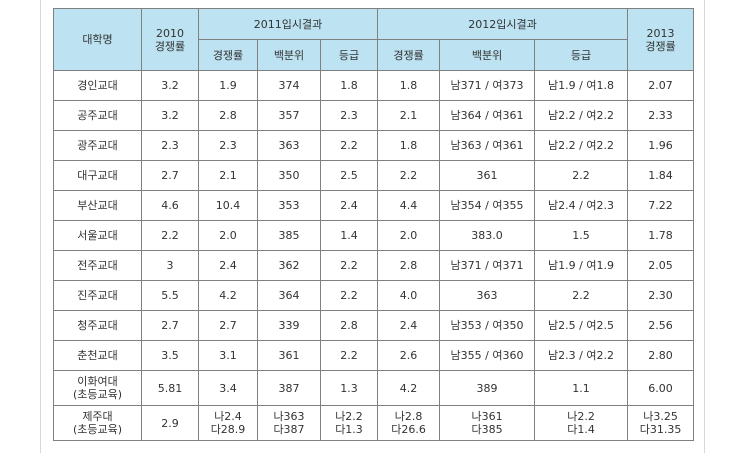 This screenshot has width=743, height=453. Describe the element at coordinates (660, 85) in the screenshot. I see `rate-2013-cell-line: 2.07` at that location.